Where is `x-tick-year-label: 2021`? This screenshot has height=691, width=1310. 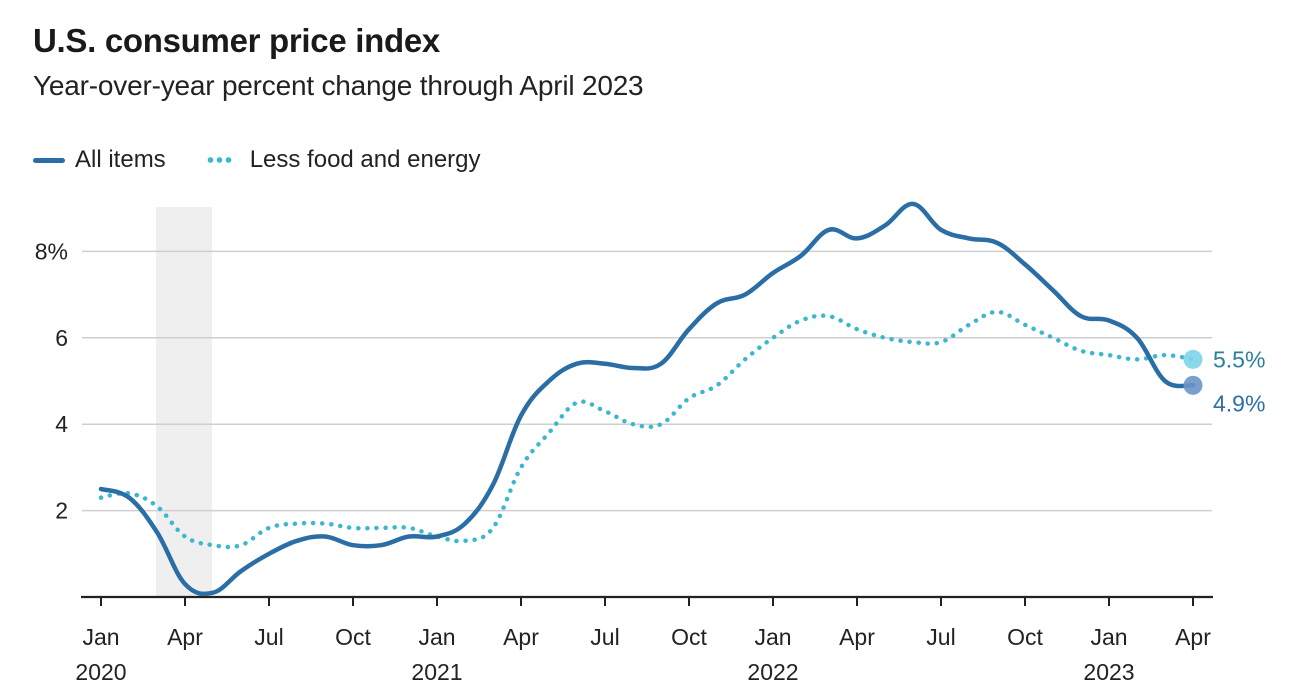
x-tick-year-label: 2021 is located at coordinates (436, 672).